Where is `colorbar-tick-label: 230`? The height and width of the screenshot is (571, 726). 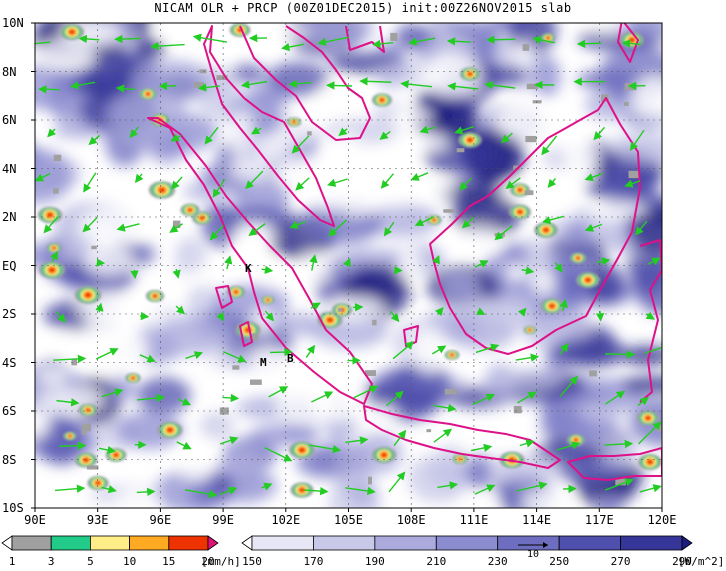
colorbar-tick-label: 230 is located at coordinates (497, 561).